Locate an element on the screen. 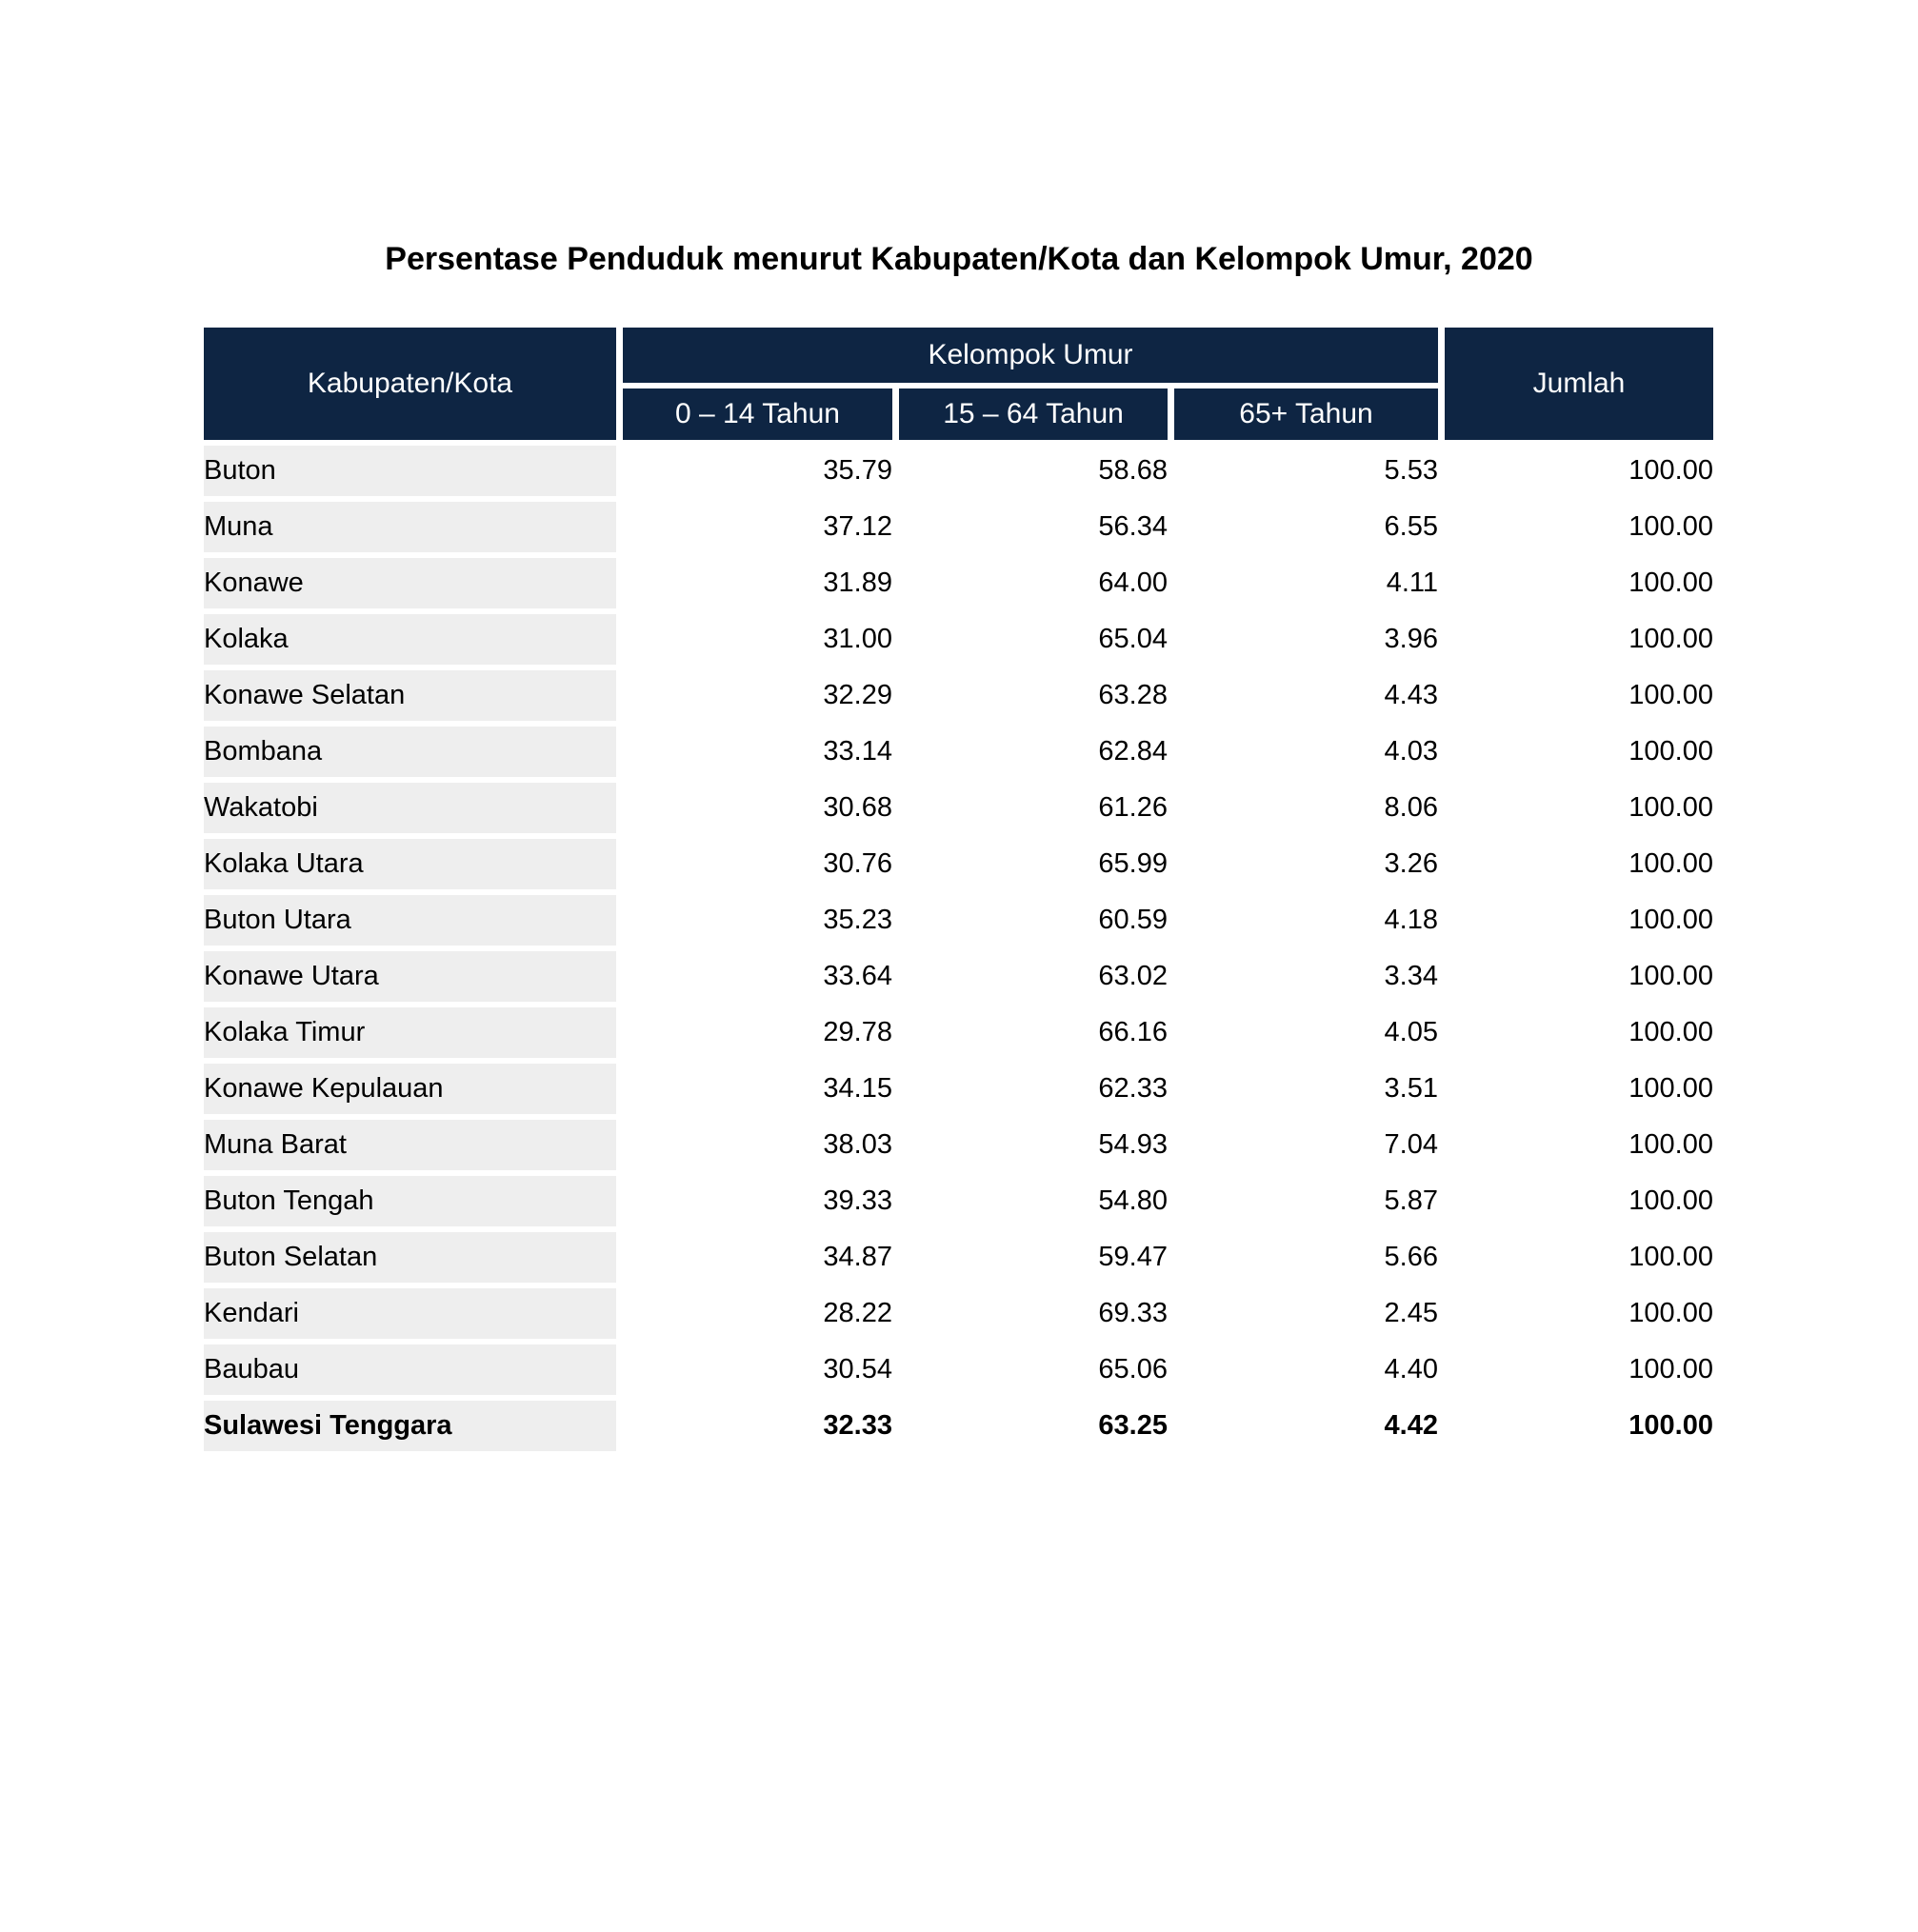 Image resolution: width=1918 pixels, height=1932 pixels. region-cell: Kolaka is located at coordinates (410, 639).